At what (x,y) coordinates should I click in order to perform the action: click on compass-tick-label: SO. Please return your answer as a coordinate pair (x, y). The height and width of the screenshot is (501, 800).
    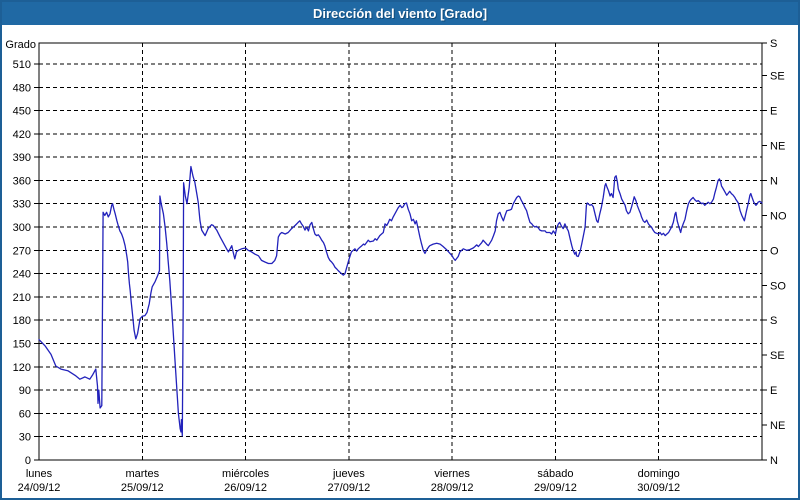
    Looking at the image, I should click on (778, 286).